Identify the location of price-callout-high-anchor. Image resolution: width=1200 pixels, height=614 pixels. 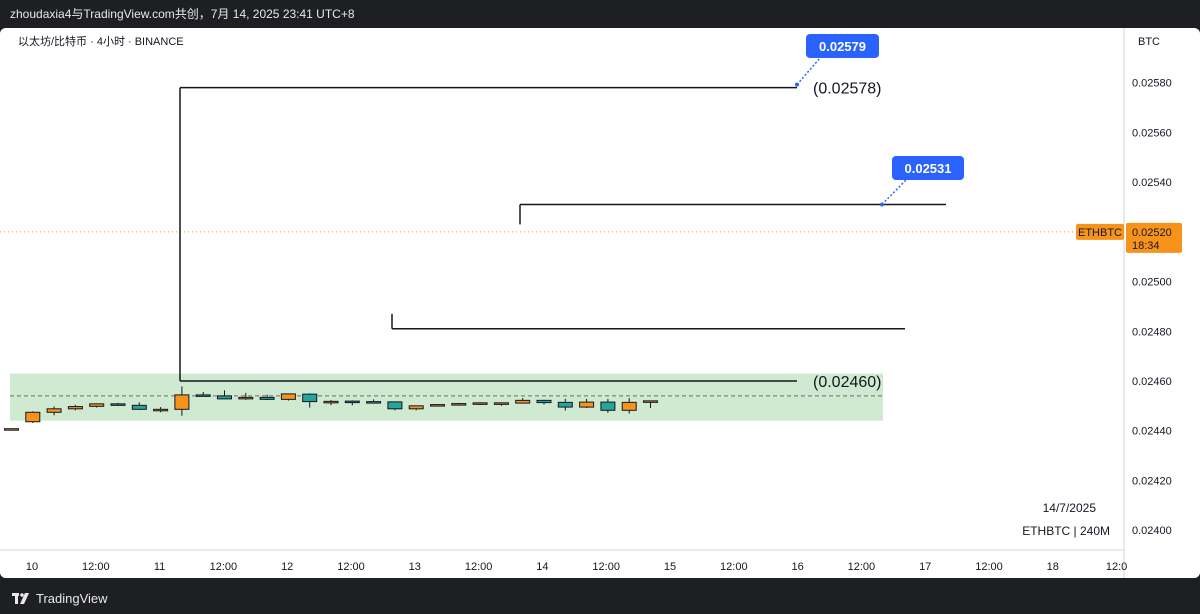
(797, 84).